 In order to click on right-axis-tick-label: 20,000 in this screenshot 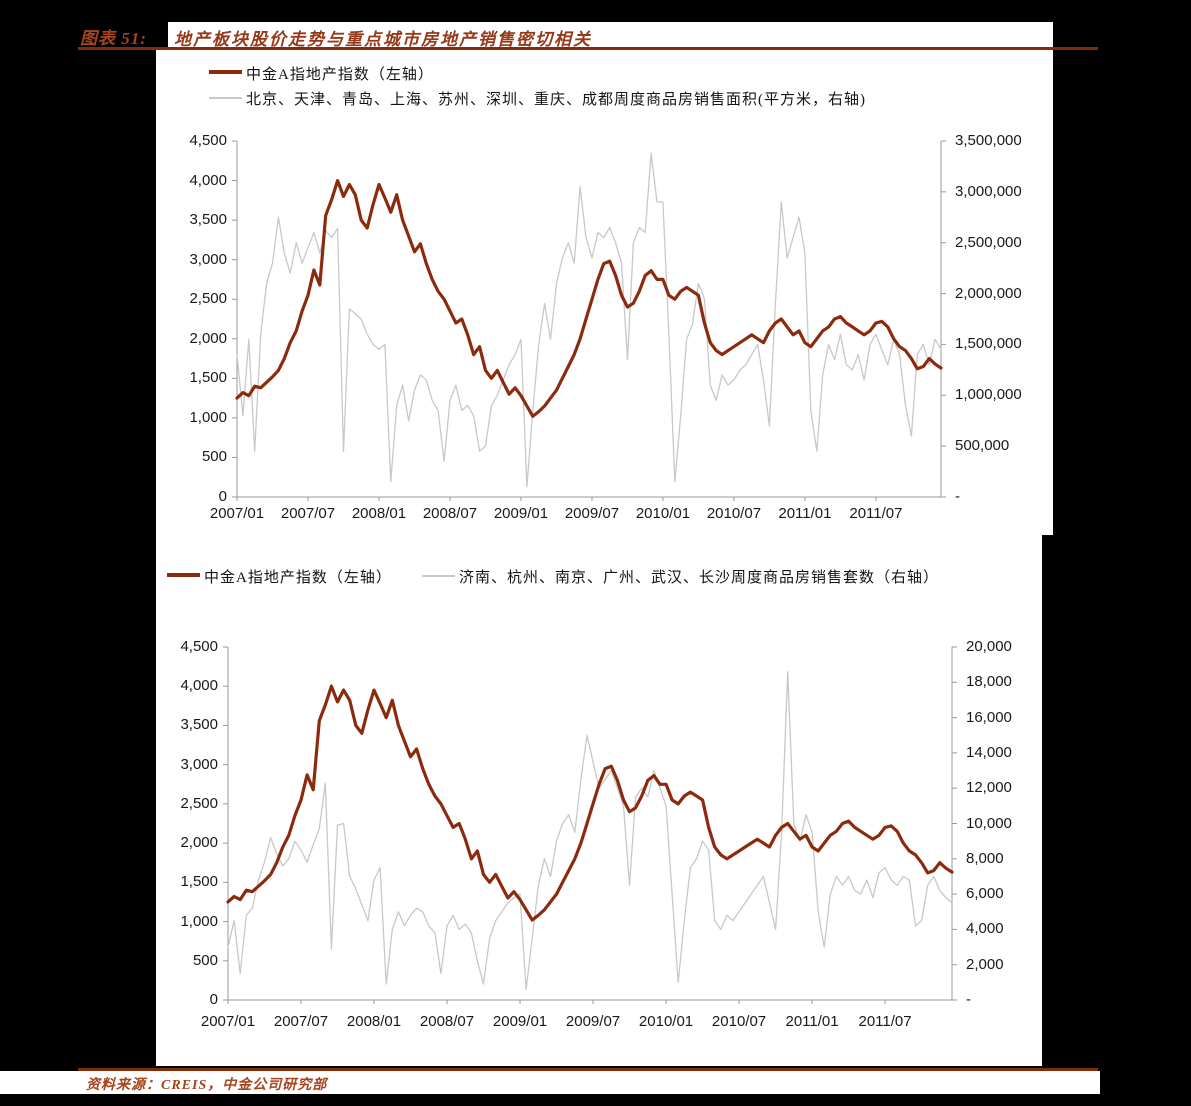, I will do `click(989, 646)`.